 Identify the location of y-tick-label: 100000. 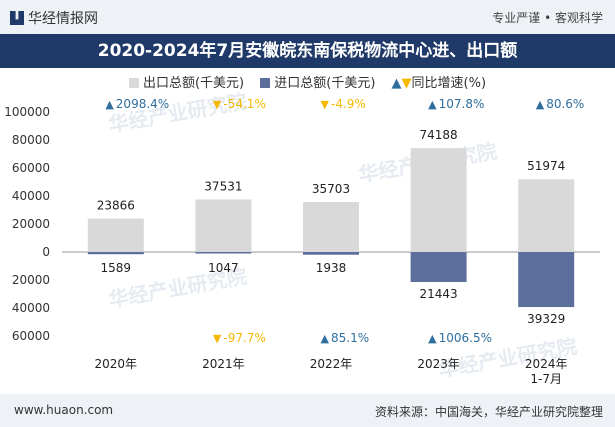
(27, 112).